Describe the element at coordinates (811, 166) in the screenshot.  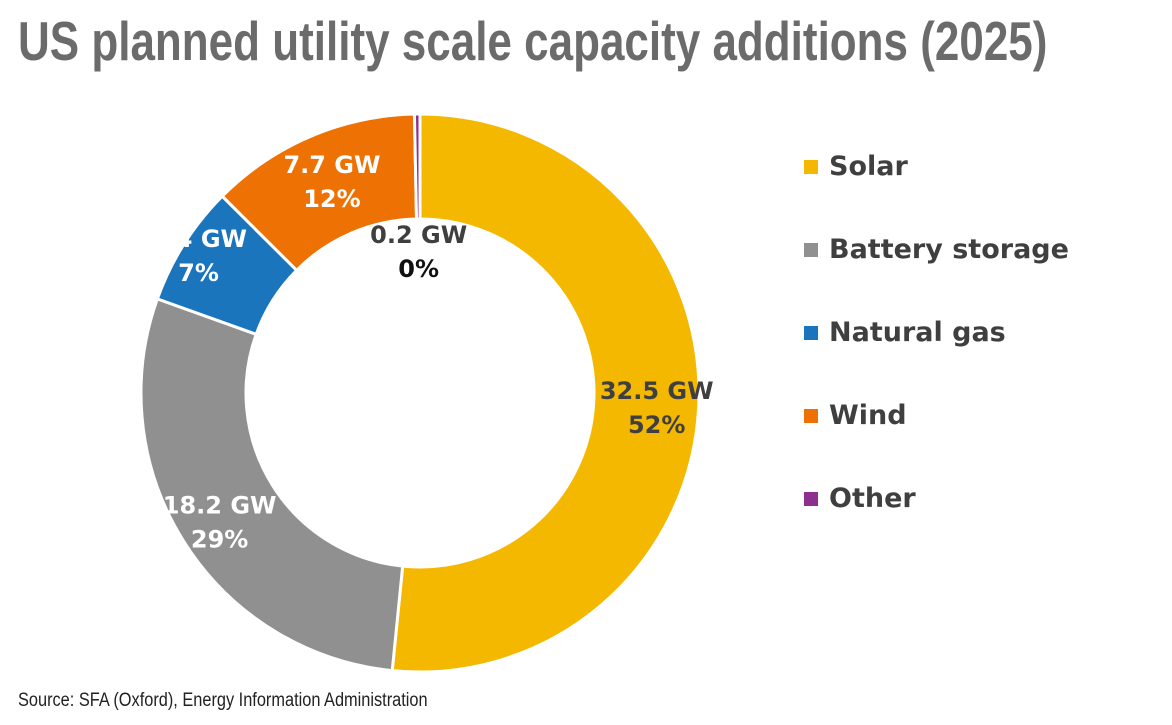
I see `legend-swatch-solar` at that location.